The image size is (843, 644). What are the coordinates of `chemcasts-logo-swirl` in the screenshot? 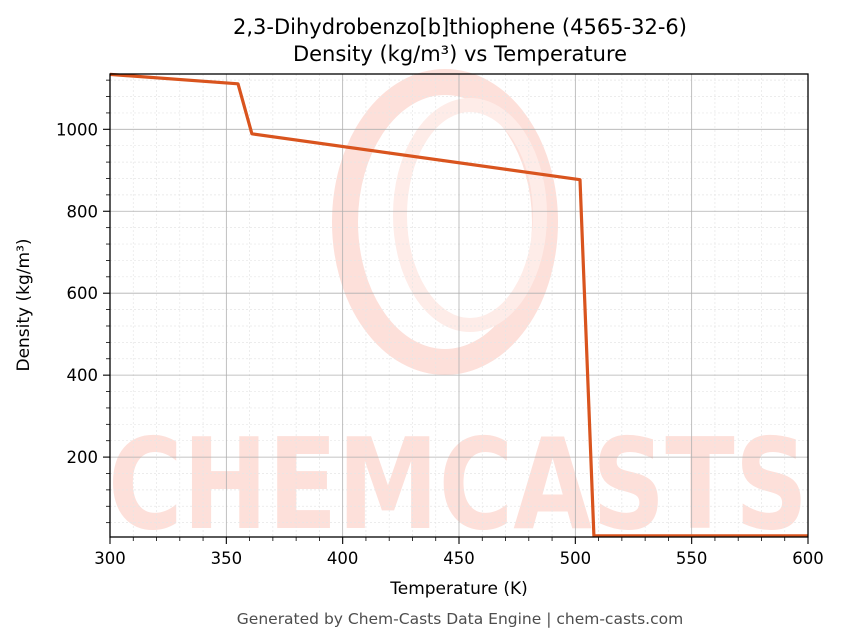 It's located at (445, 222).